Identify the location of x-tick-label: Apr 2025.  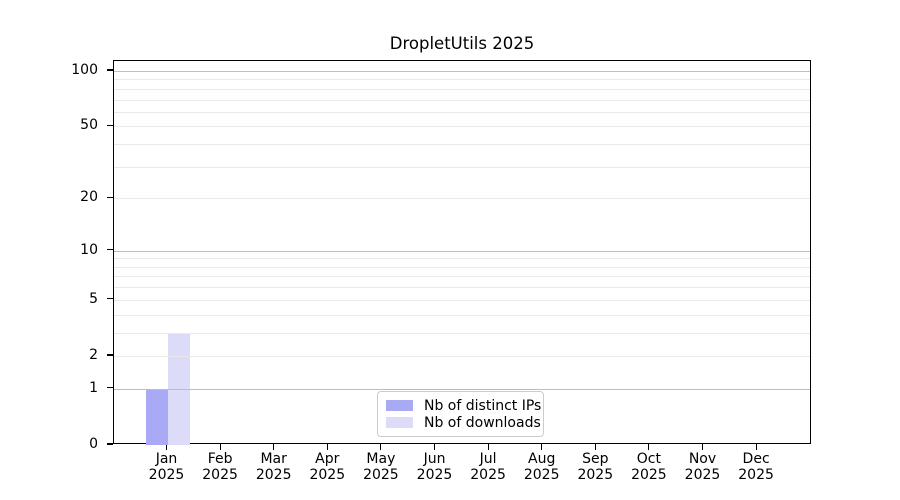
(327, 467).